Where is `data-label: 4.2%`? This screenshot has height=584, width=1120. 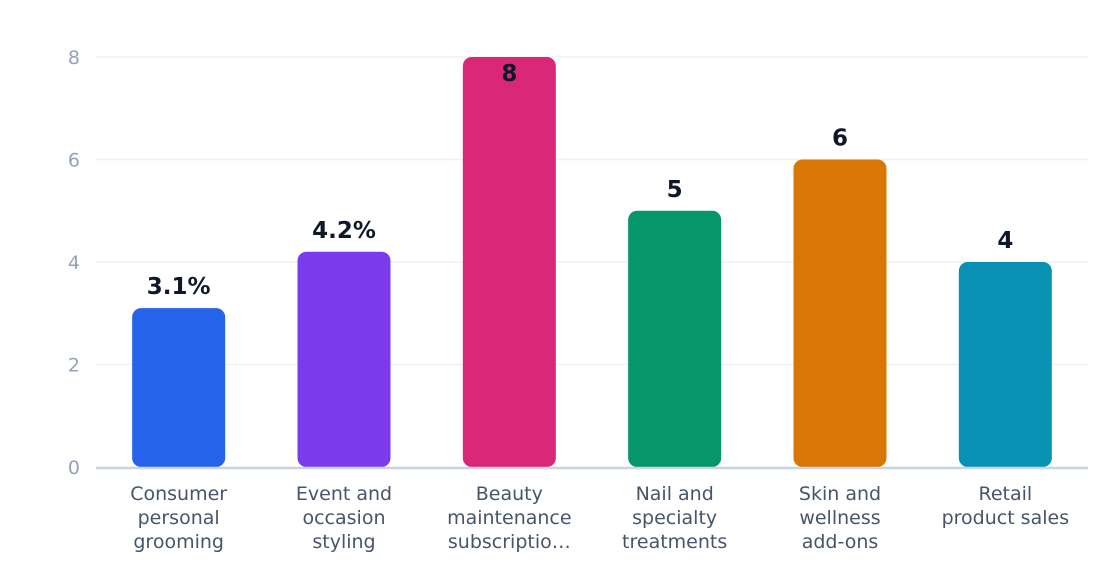 data-label: 4.2% is located at coordinates (344, 231).